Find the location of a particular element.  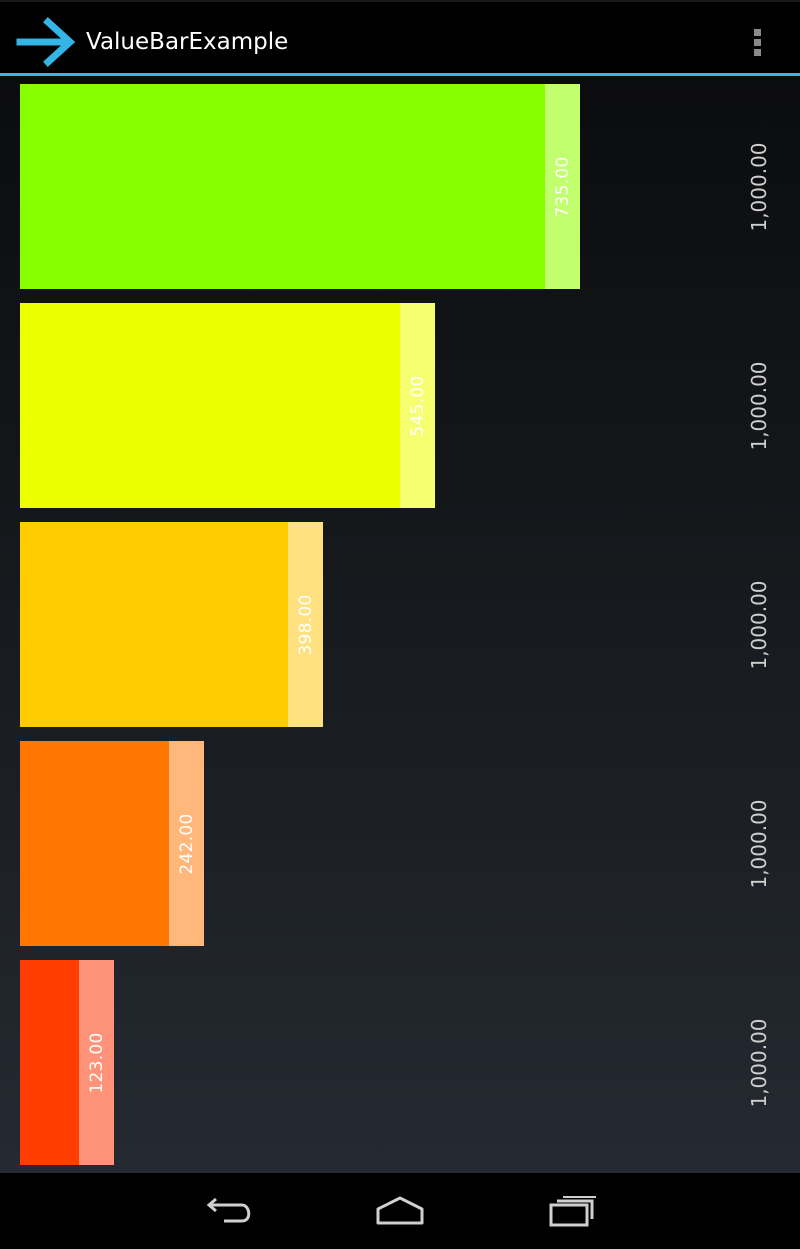

action-bar: ValueBarExample is located at coordinates (400, 37).